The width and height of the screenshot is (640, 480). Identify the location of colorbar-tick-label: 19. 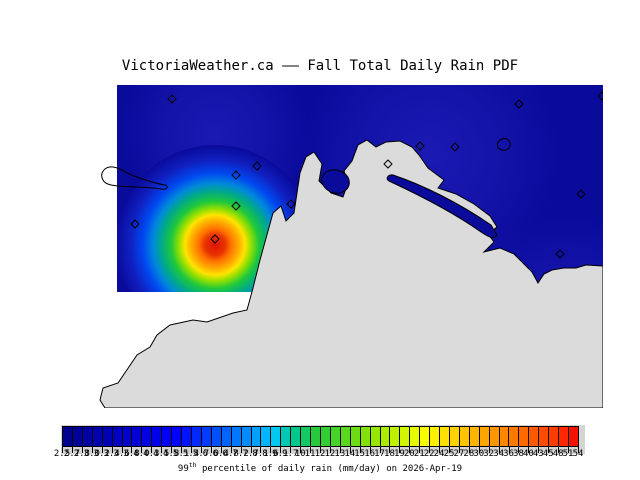
(399, 454).